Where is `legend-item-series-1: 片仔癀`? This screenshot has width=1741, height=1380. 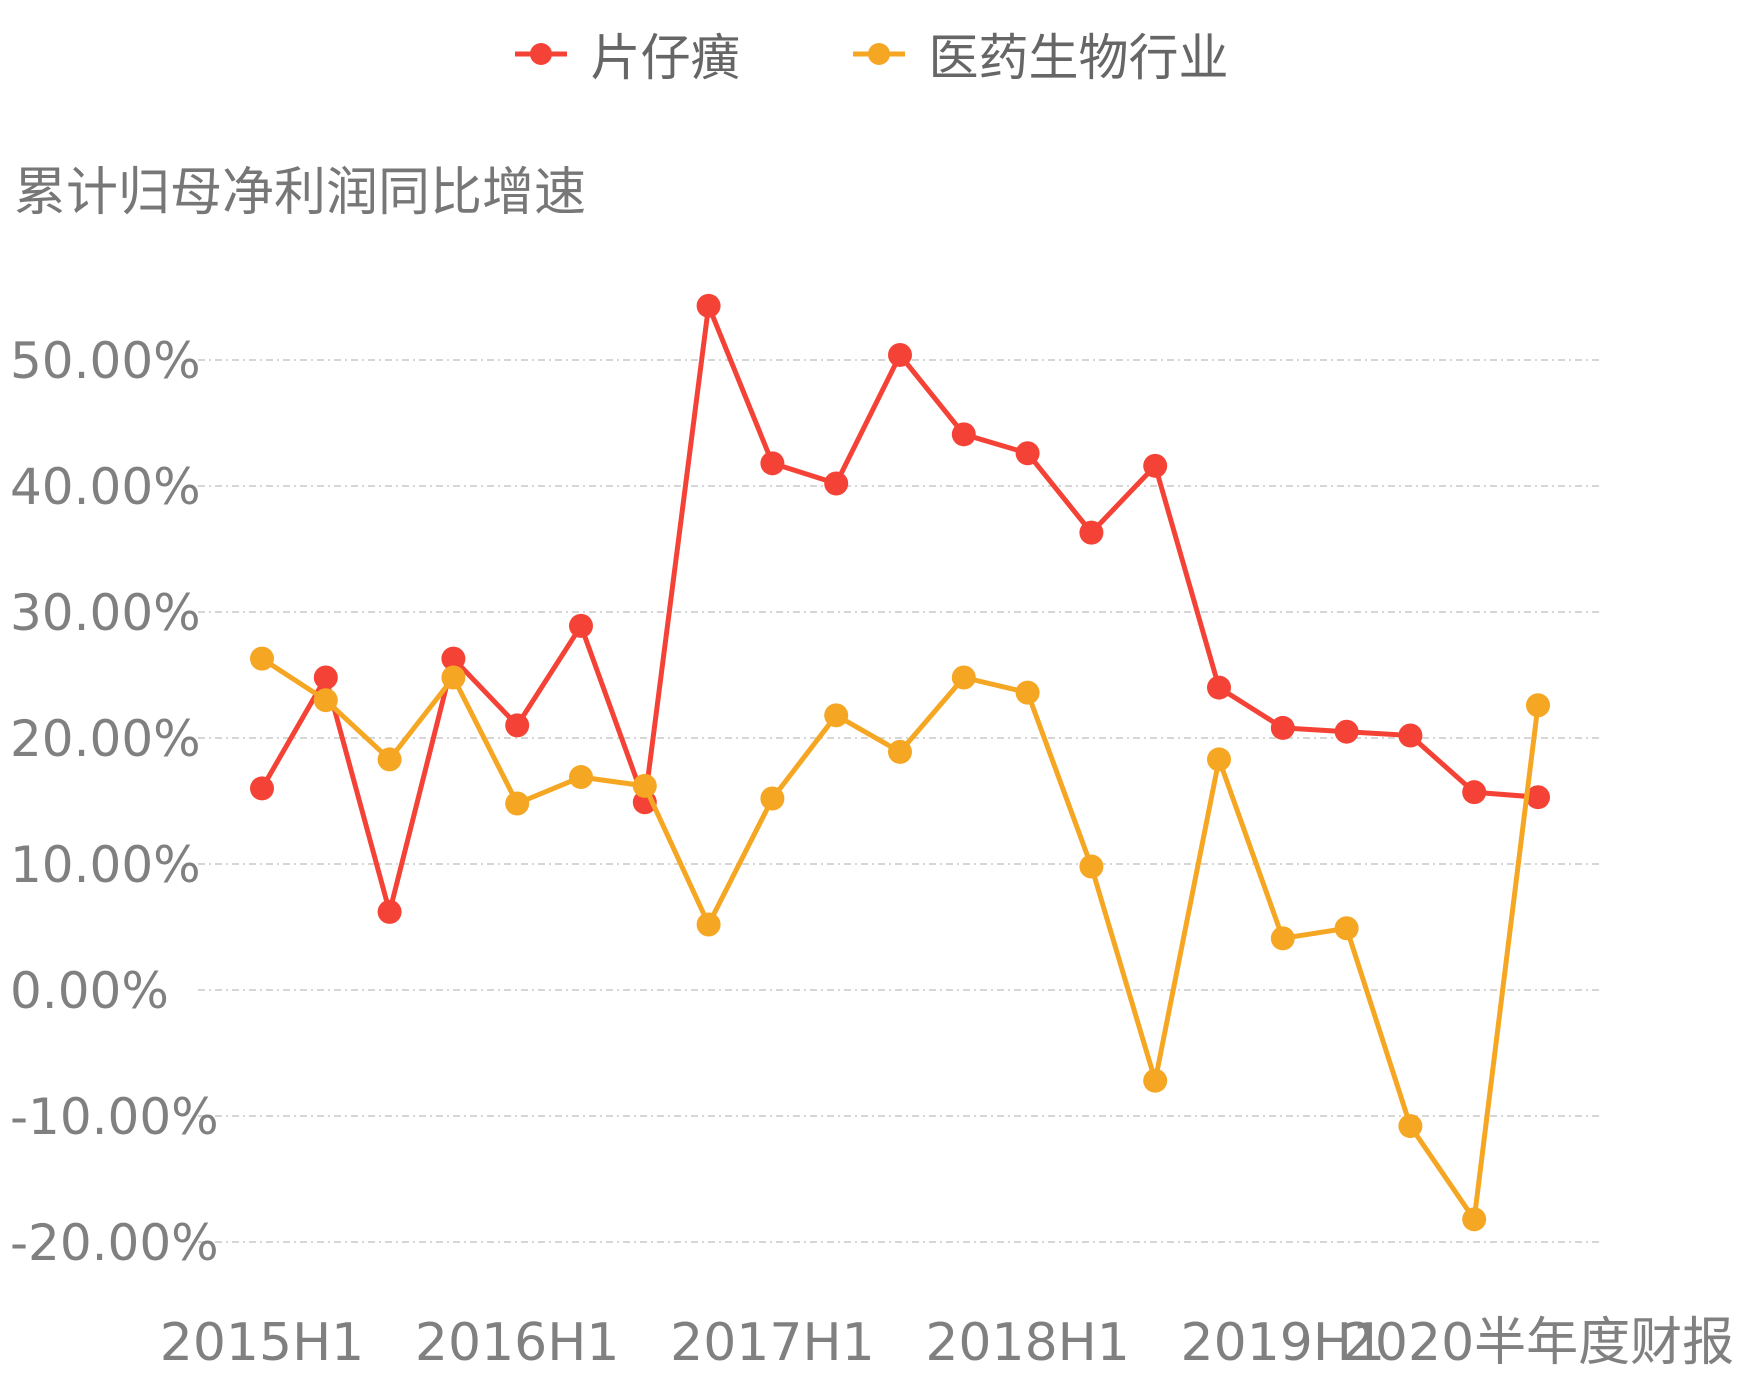
legend-item-series-1: 片仔癀 is located at coordinates (627, 54).